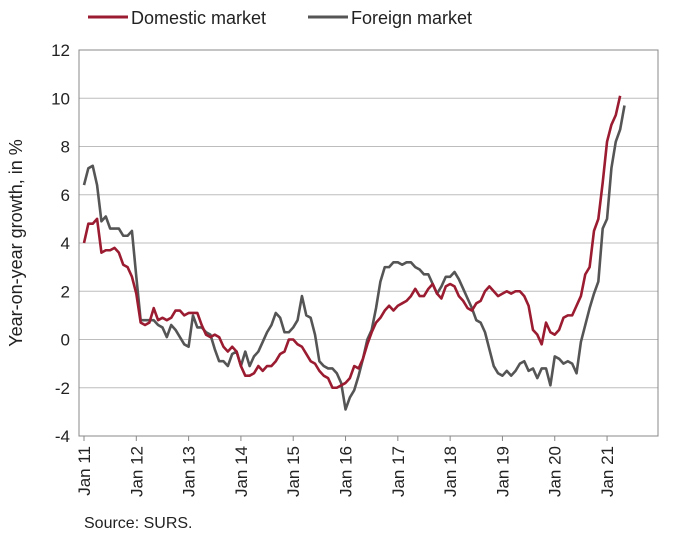 This screenshot has width=674, height=544. Describe the element at coordinates (60, 50) in the screenshot. I see `y-tick-label: 12` at that location.